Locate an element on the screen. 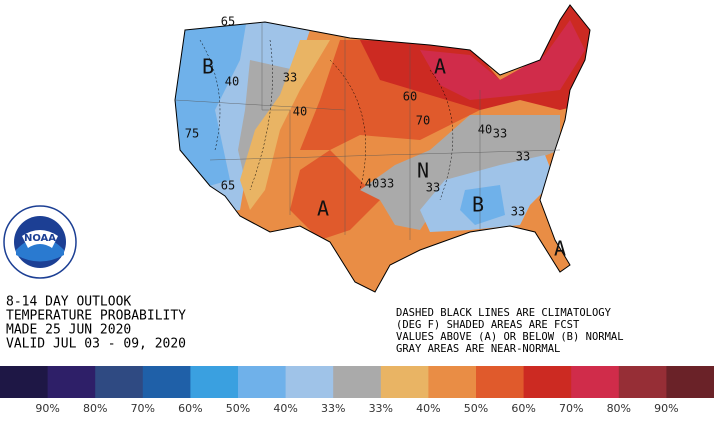 The image size is (714, 422). title-line: MADE 25 JUN 2020 is located at coordinates (68, 330).